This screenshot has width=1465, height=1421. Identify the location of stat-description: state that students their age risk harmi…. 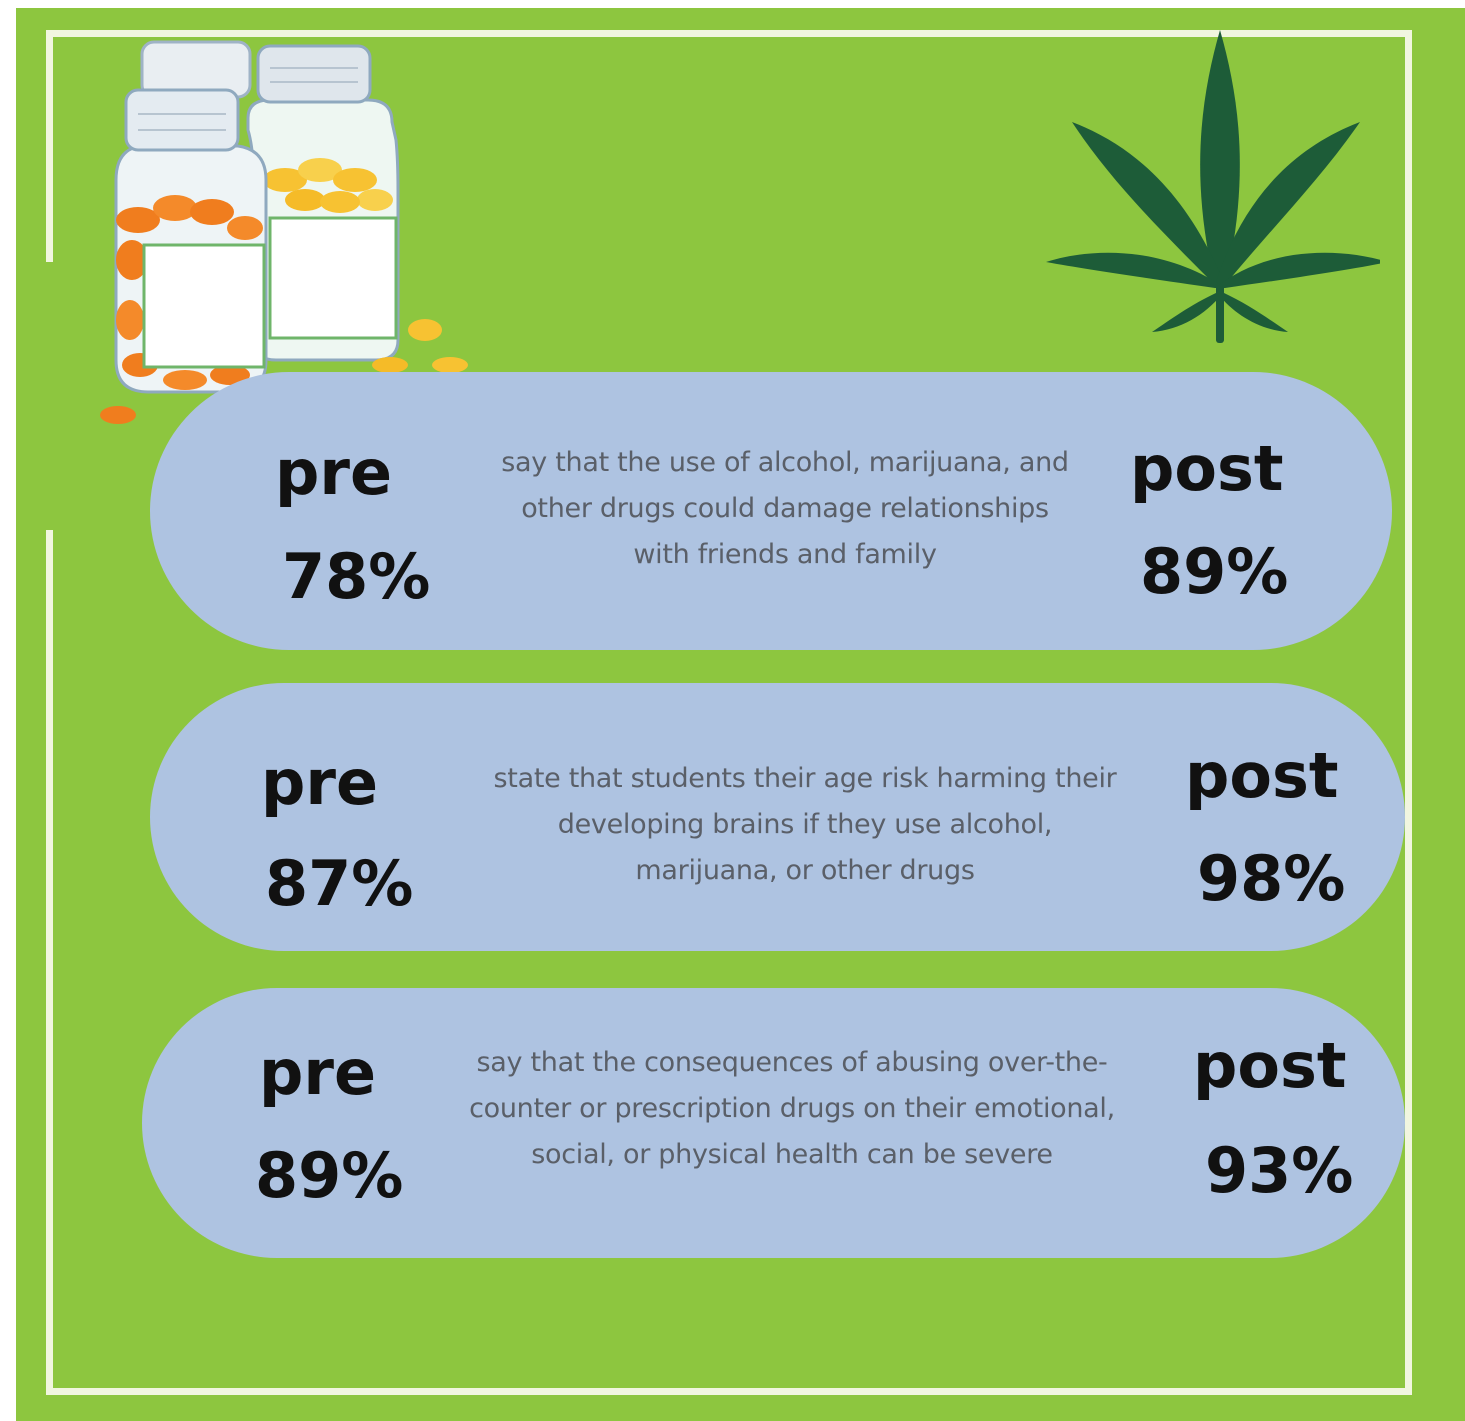
(805, 824).